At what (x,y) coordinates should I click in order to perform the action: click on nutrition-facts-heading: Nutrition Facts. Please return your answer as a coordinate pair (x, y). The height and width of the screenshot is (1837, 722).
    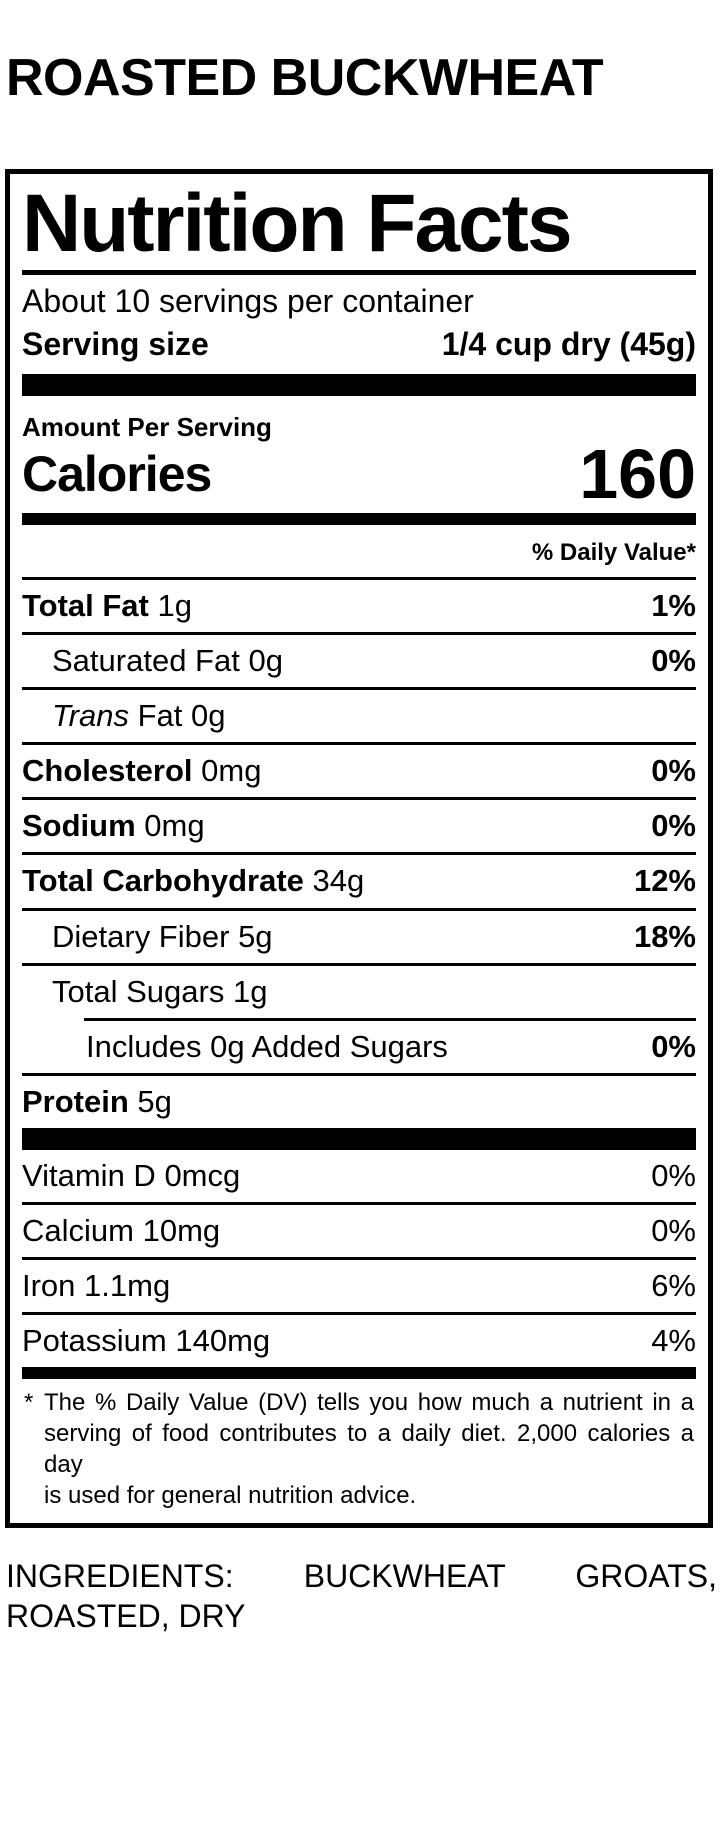
    Looking at the image, I should click on (359, 228).